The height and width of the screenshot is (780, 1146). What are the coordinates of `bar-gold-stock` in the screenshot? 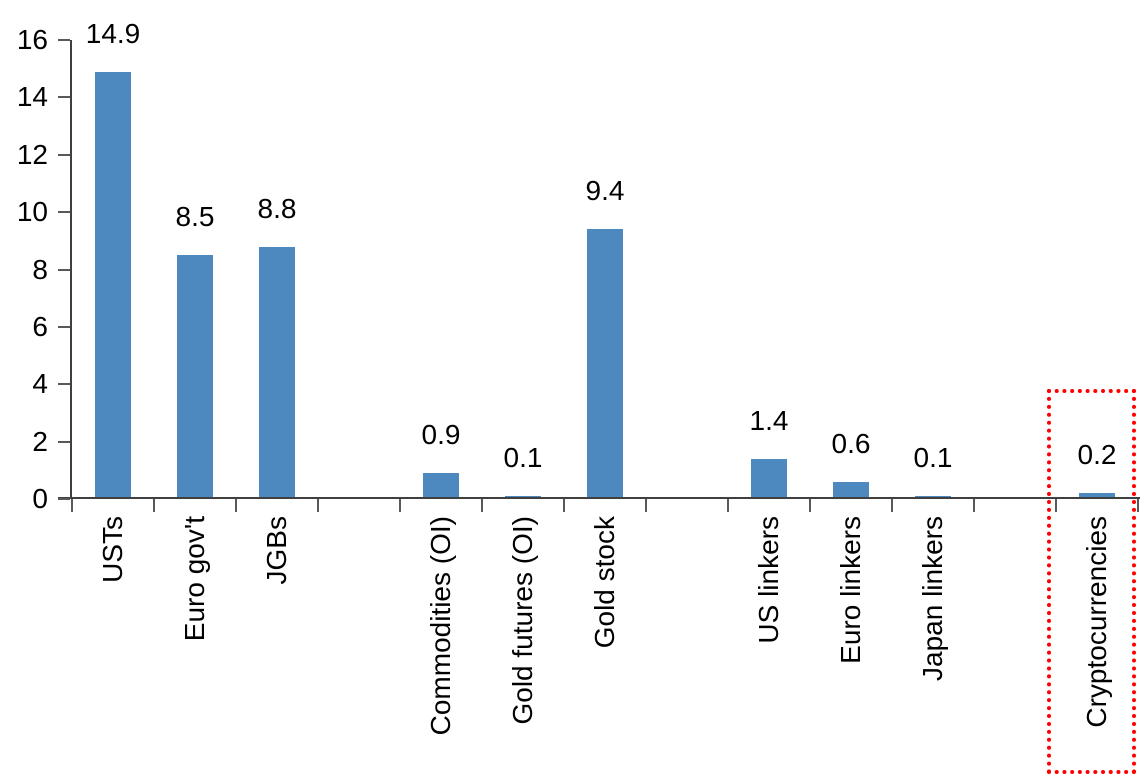 It's located at (605, 364).